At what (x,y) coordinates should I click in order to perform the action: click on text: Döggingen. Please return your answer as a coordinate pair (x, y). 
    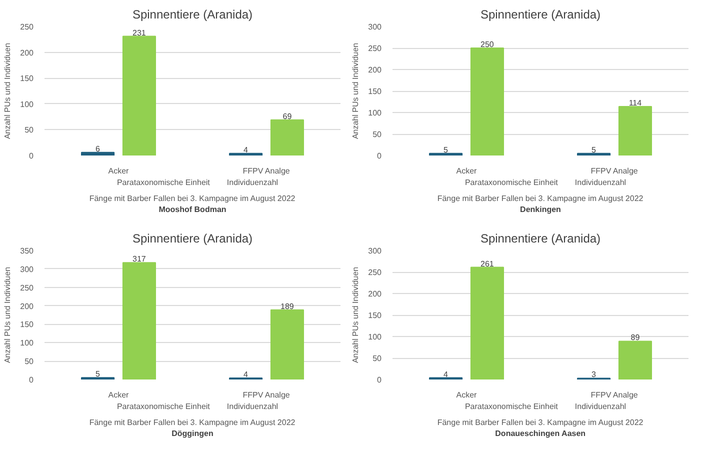
    Looking at the image, I should click on (193, 433).